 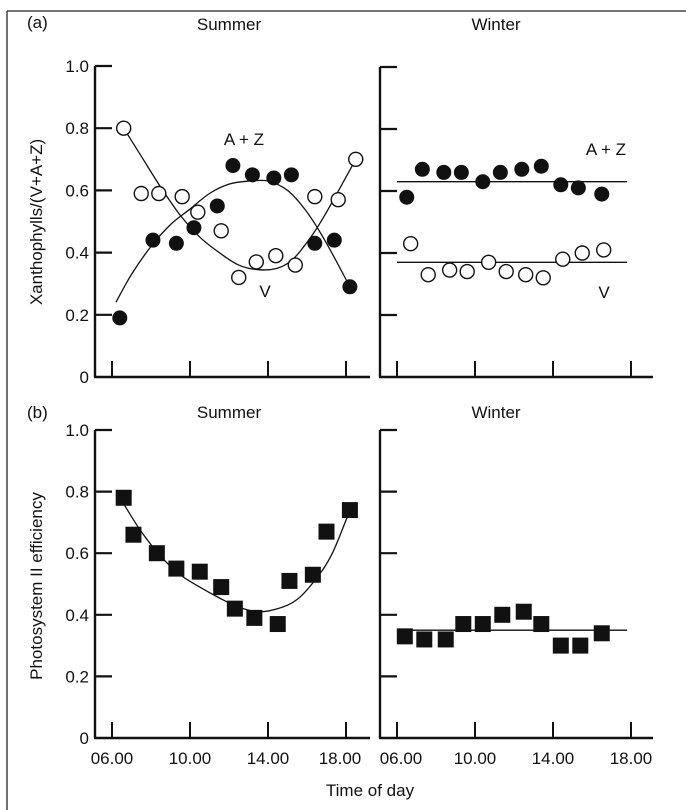 What do you see at coordinates (36, 586) in the screenshot?
I see `y-axis-title: Photosystem II efficiency` at bounding box center [36, 586].